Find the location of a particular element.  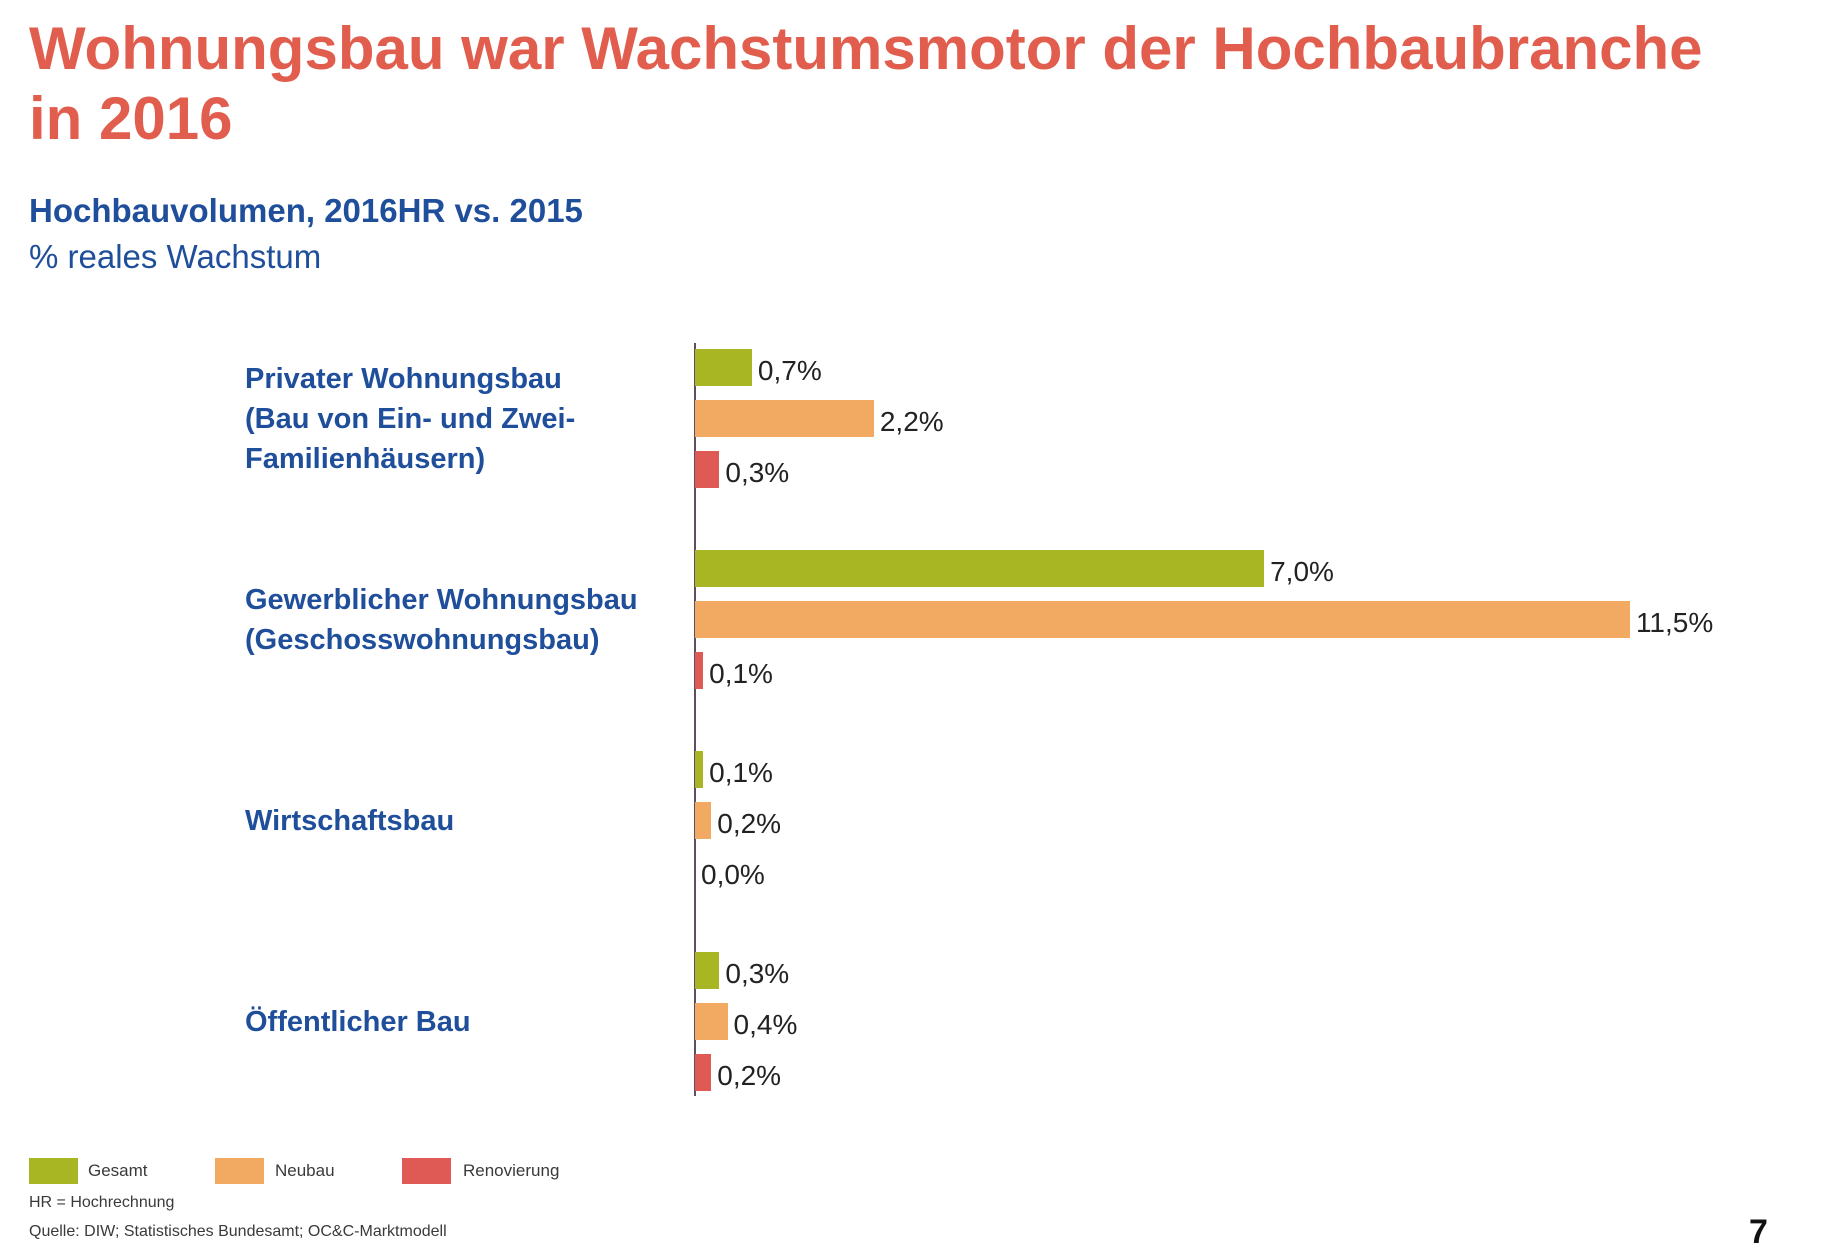

value-label-gesamt-1: 0,7% is located at coordinates (789, 370).